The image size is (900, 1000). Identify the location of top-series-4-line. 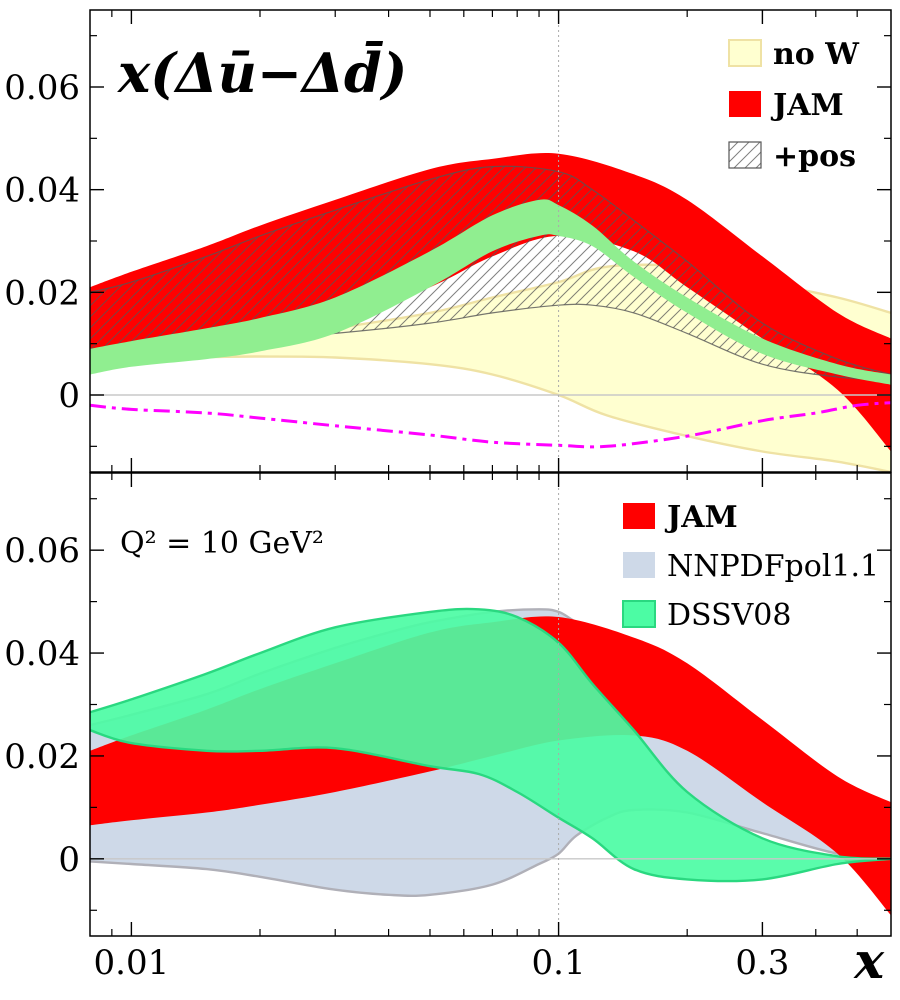
(490, 425).